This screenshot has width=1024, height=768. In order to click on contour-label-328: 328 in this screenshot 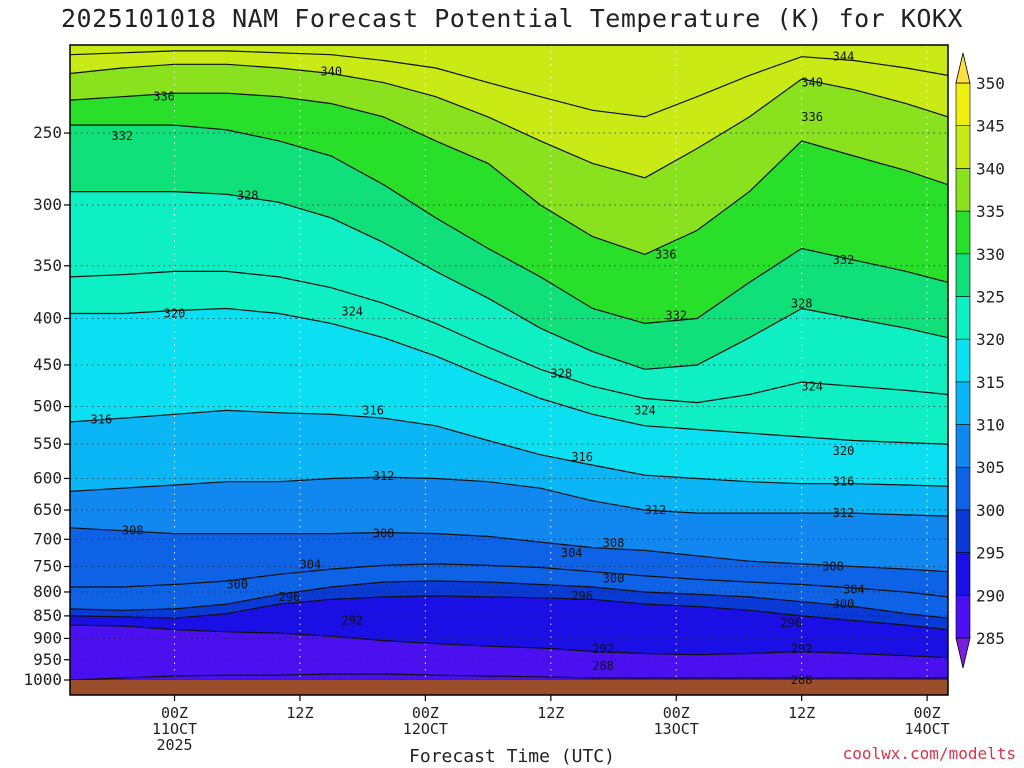, I will do `click(248, 196)`.